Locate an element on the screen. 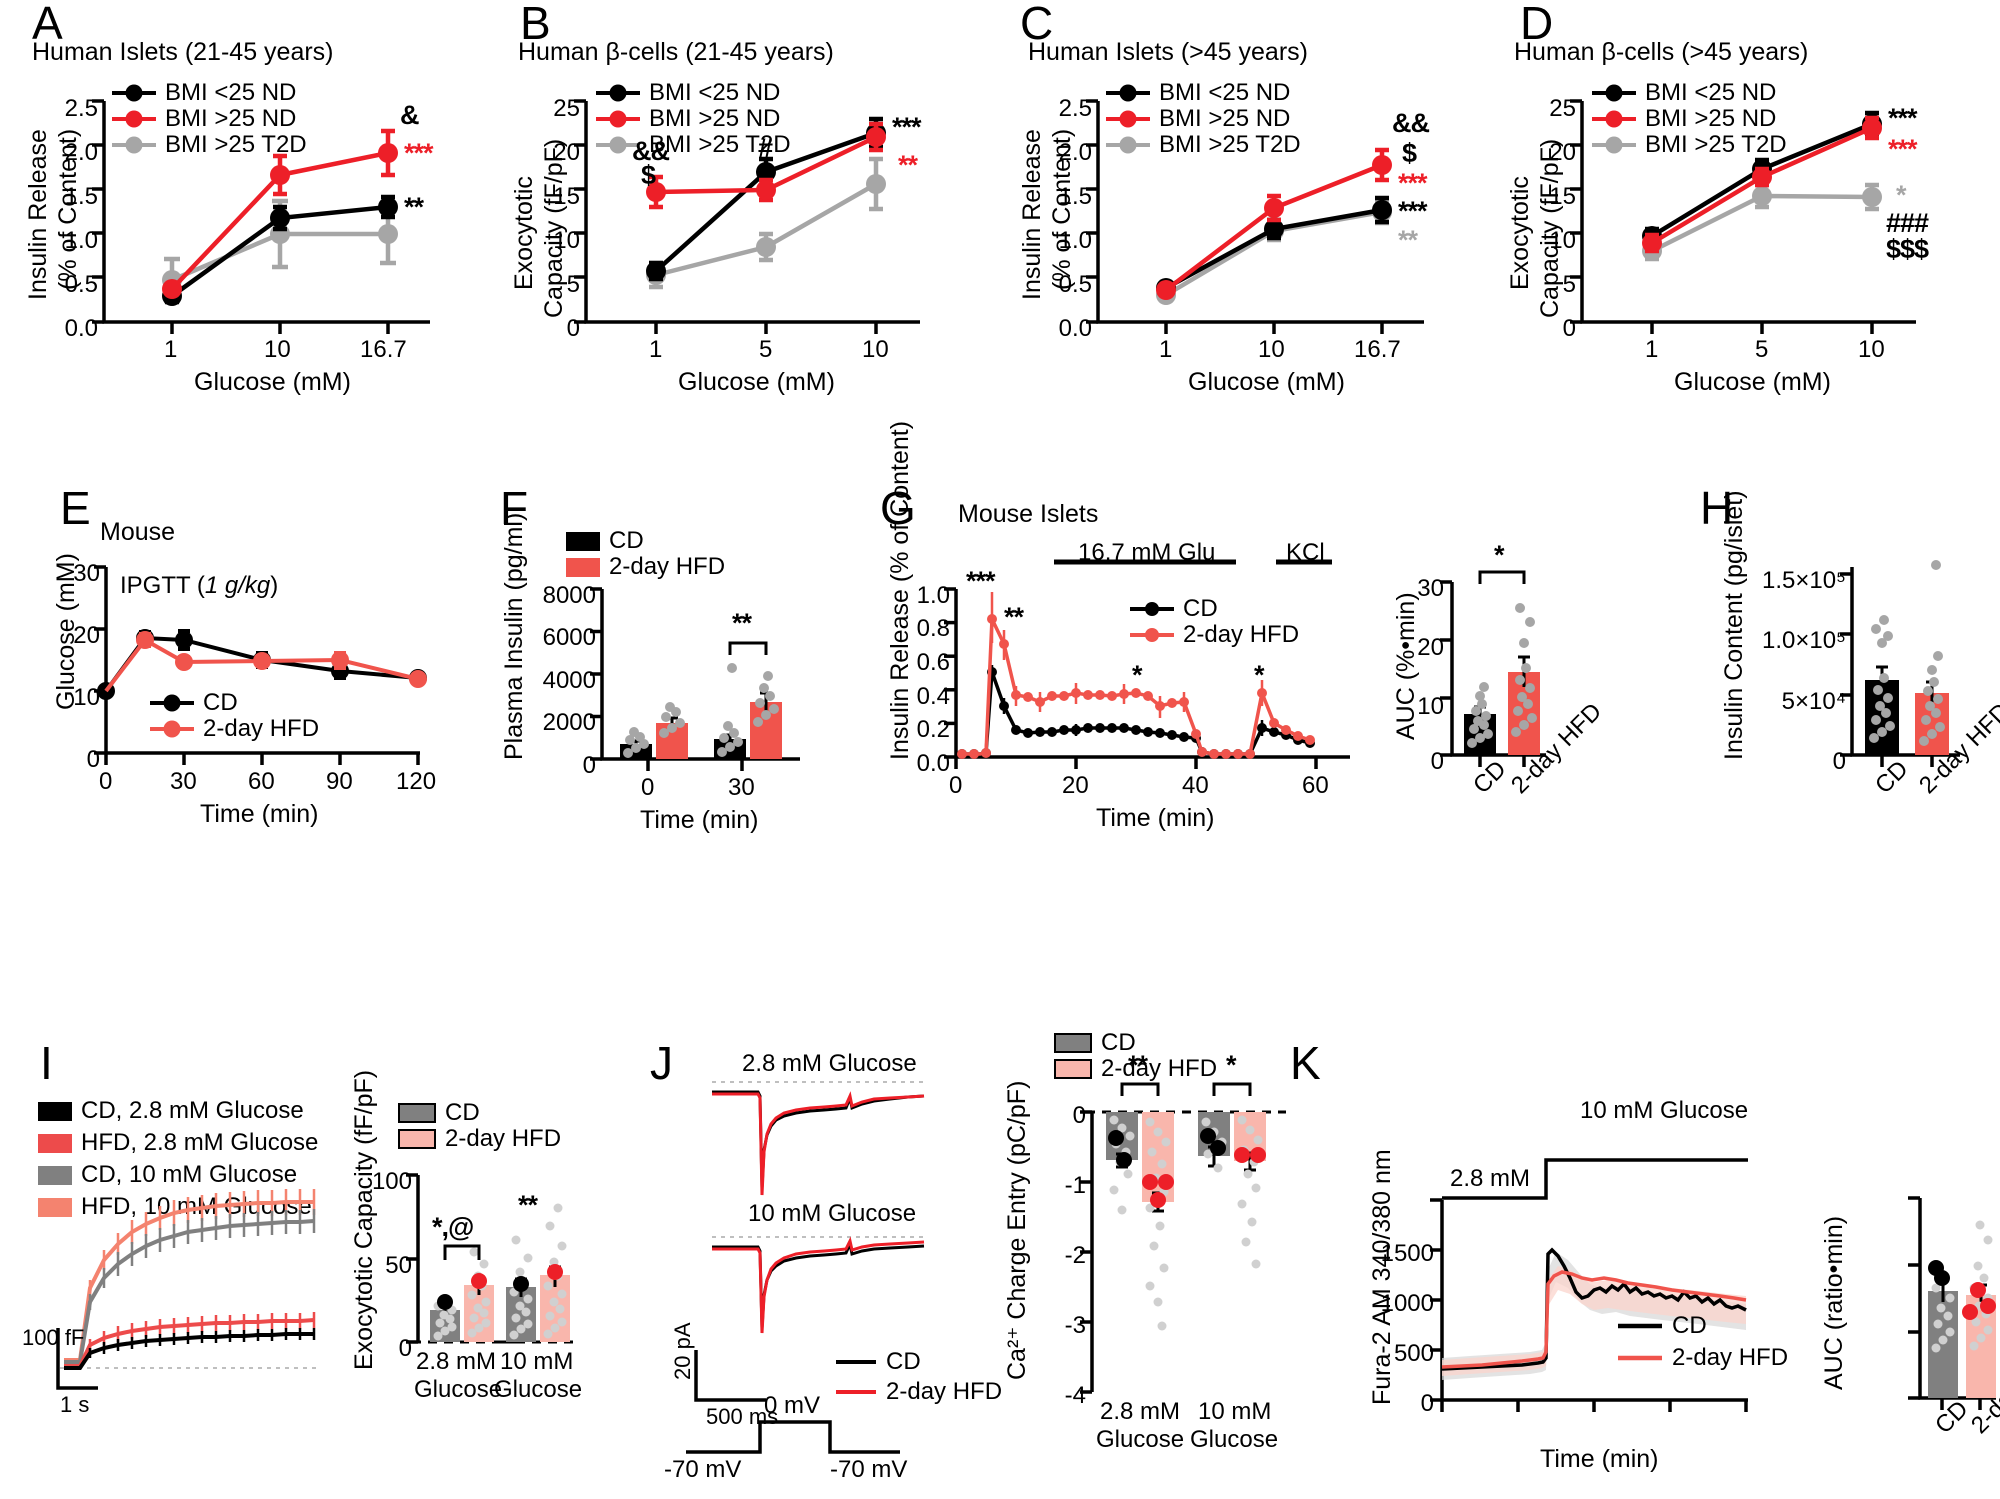 The image size is (2000, 1499). legend-item: BMI <25 ND is located at coordinates (209, 92).